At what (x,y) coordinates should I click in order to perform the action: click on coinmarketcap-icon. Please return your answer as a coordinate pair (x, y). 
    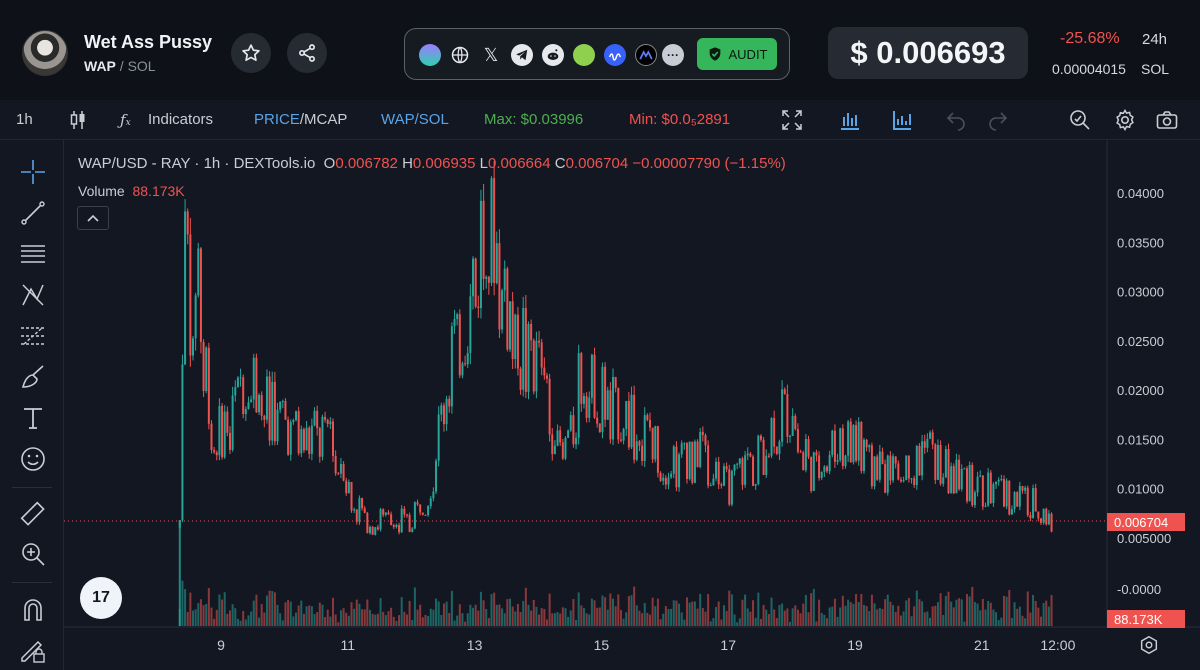
    Looking at the image, I should click on (615, 55).